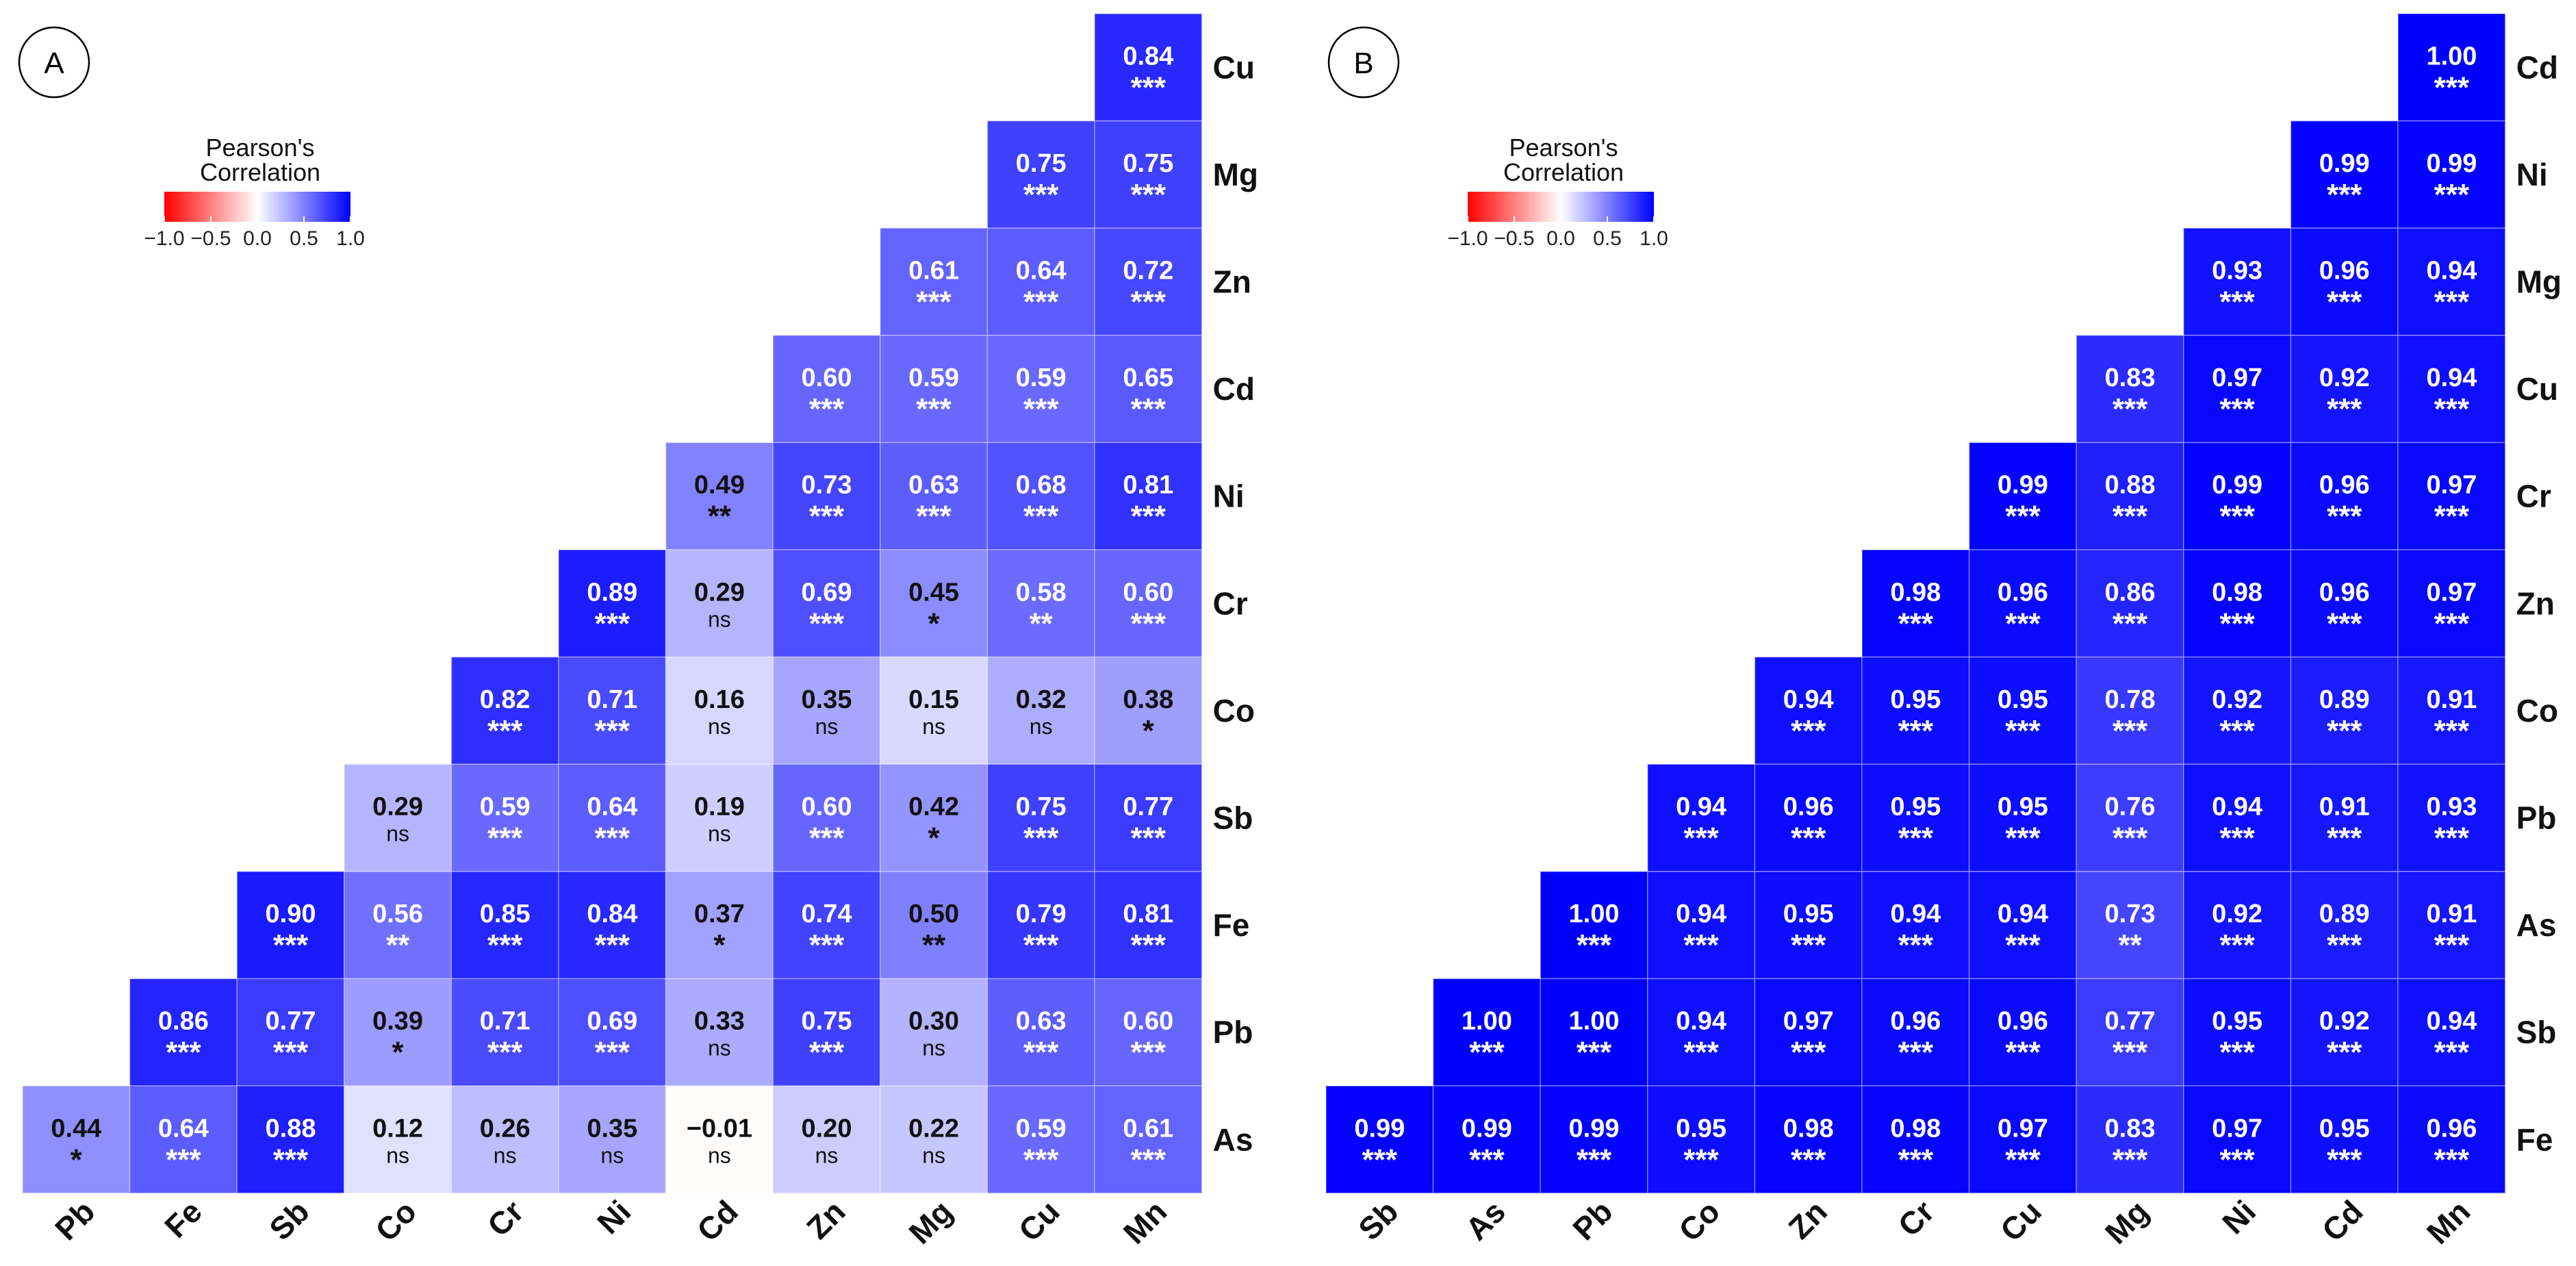  What do you see at coordinates (720, 1128) in the screenshot?
I see `cell-value-label: −0.01` at bounding box center [720, 1128].